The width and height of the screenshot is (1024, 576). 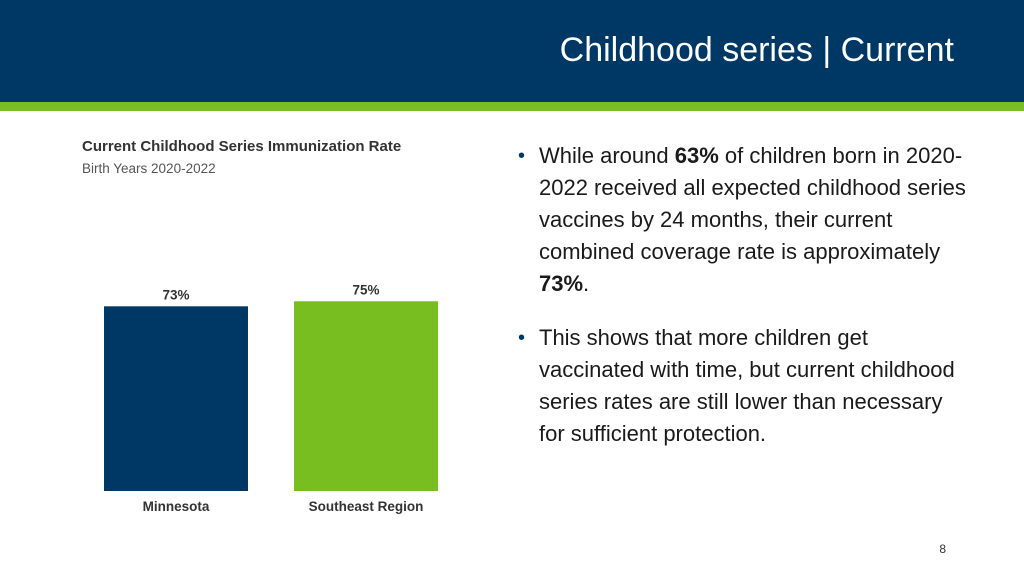 What do you see at coordinates (942, 549) in the screenshot?
I see `page-number: 8` at bounding box center [942, 549].